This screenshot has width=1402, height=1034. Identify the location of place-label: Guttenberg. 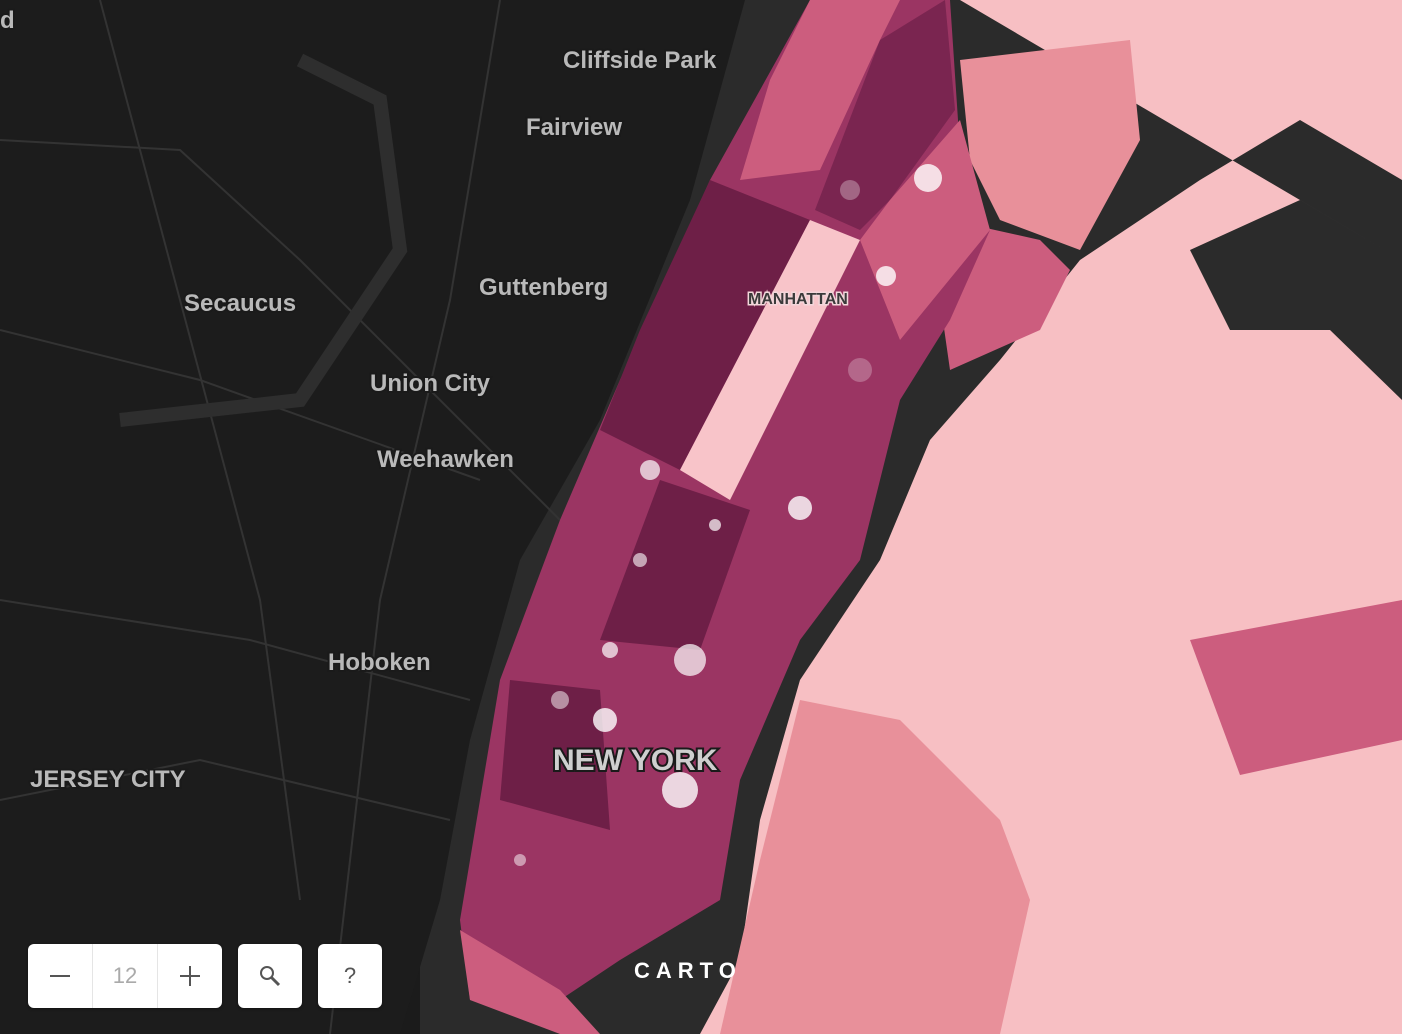
(543, 287).